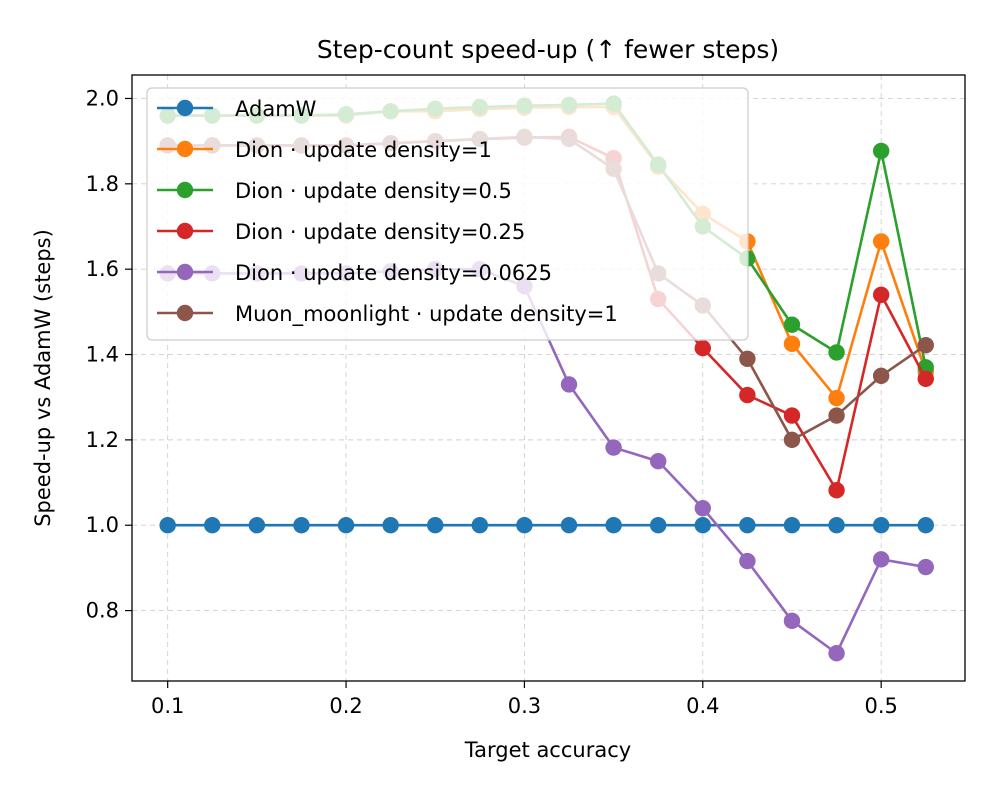 The height and width of the screenshot is (797, 997). I want to click on x-tick-label: 0.5, so click(880, 706).